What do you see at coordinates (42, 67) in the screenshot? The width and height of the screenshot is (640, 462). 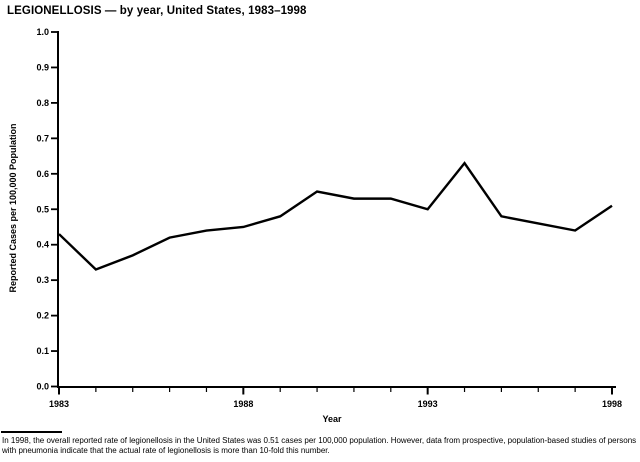 I see `y-tick-label: 0.9` at bounding box center [42, 67].